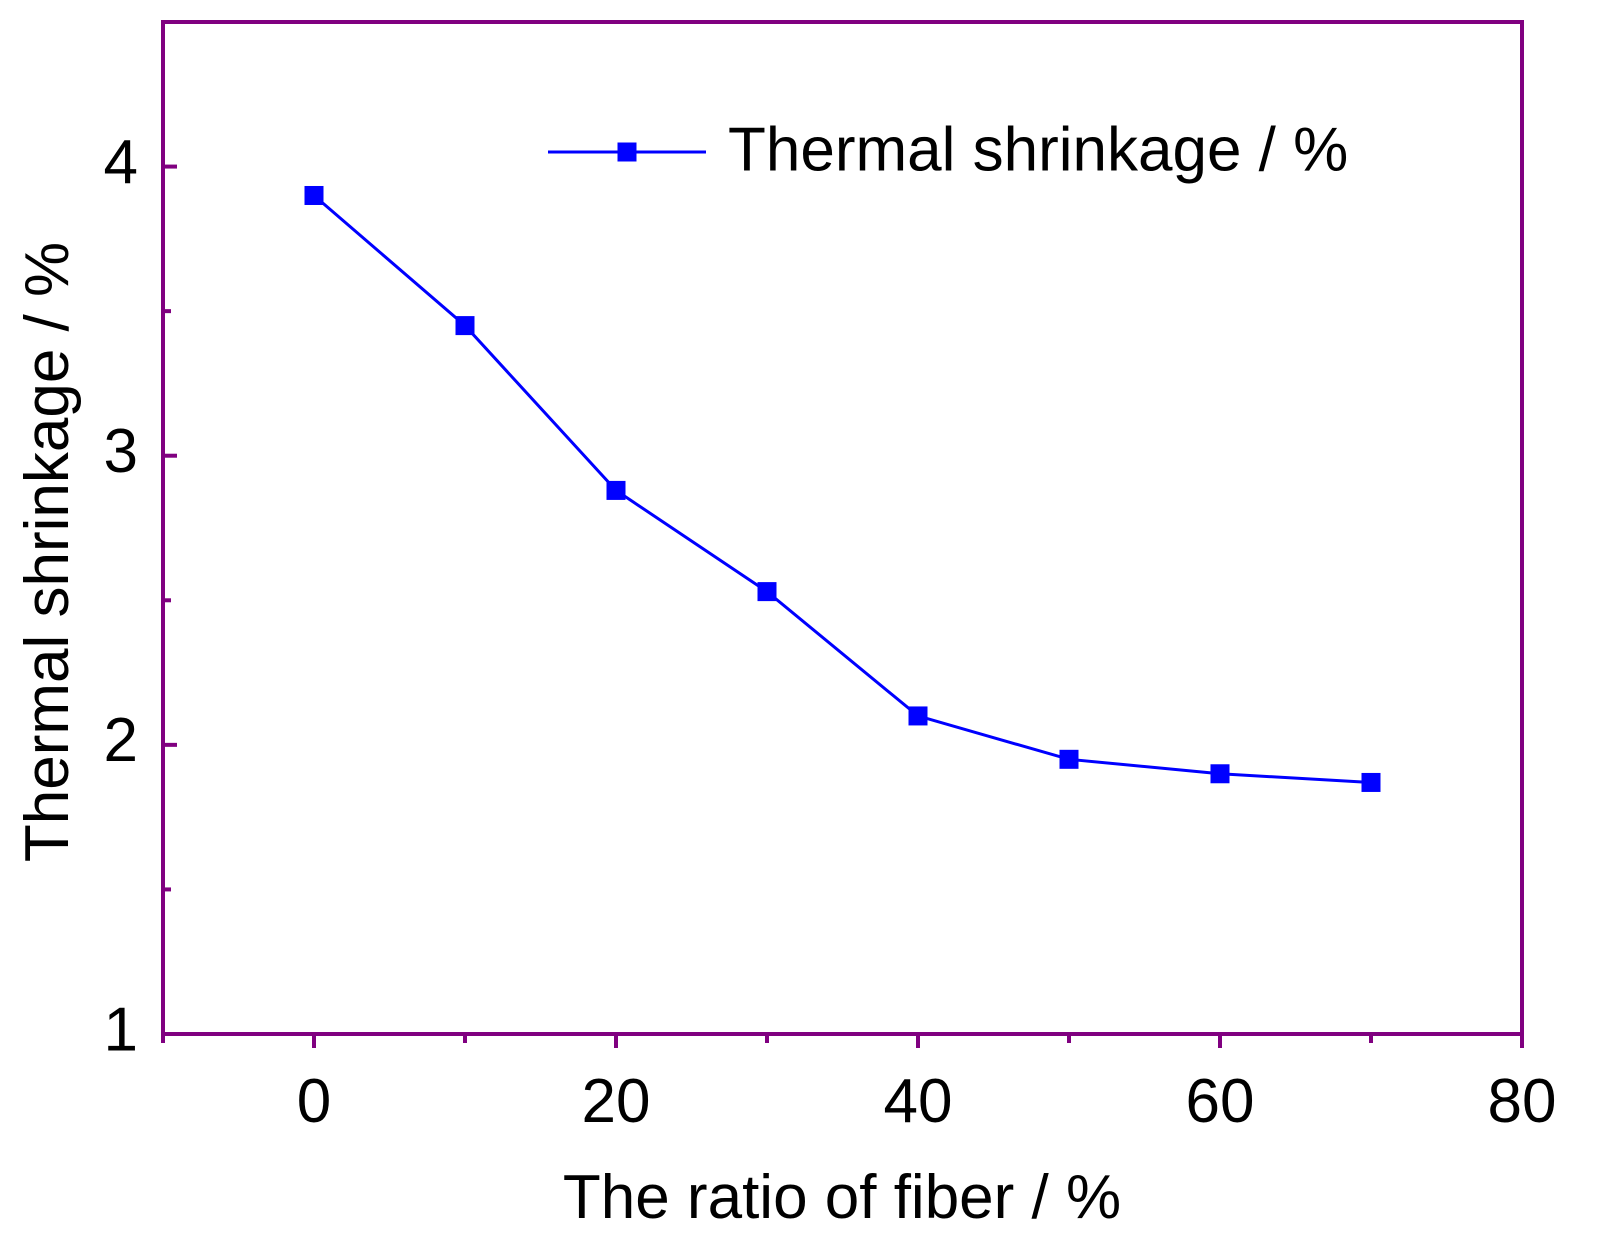 The height and width of the screenshot is (1240, 1597). I want to click on y-tick-label: 3, so click(121, 451).